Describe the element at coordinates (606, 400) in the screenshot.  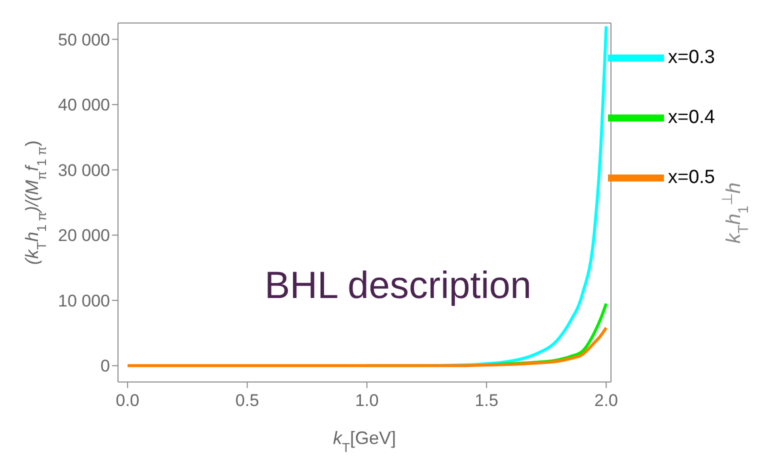
I see `x-tick-label: 2.0` at that location.